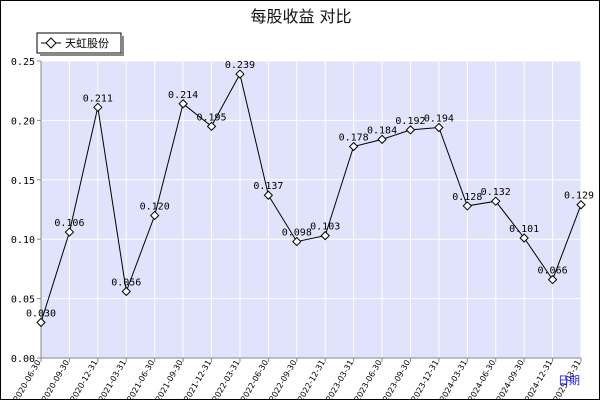 Image resolution: width=600 pixels, height=400 pixels. I want to click on data-label: 0.192, so click(410, 121).